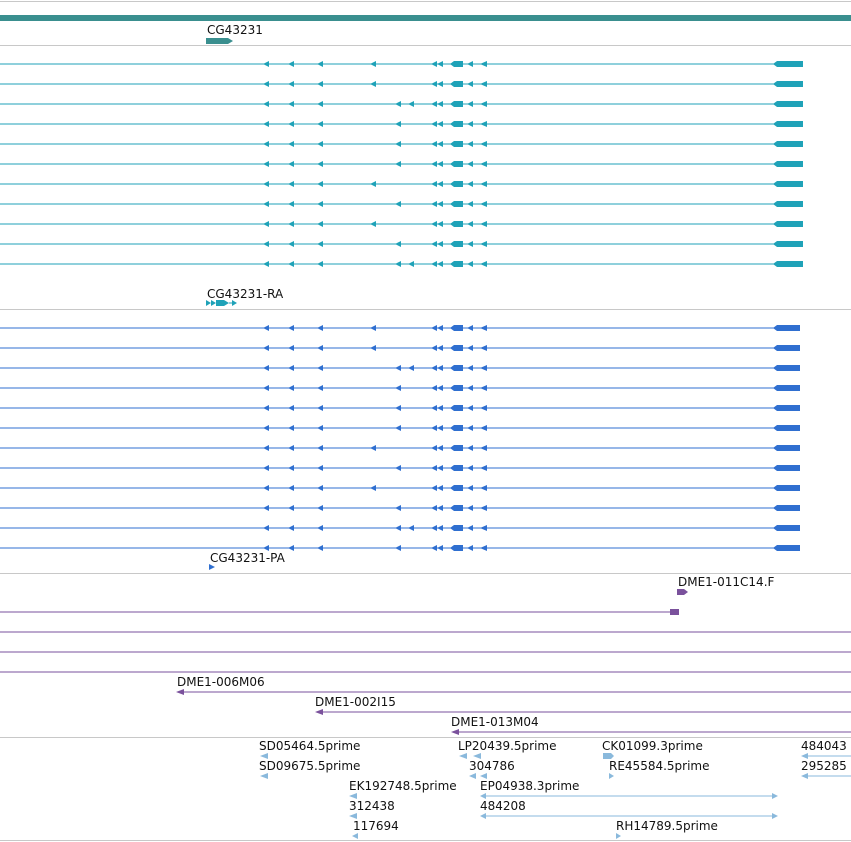 The width and height of the screenshot is (851, 842). What do you see at coordinates (376, 826) in the screenshot?
I see `est-label: 117694` at bounding box center [376, 826].